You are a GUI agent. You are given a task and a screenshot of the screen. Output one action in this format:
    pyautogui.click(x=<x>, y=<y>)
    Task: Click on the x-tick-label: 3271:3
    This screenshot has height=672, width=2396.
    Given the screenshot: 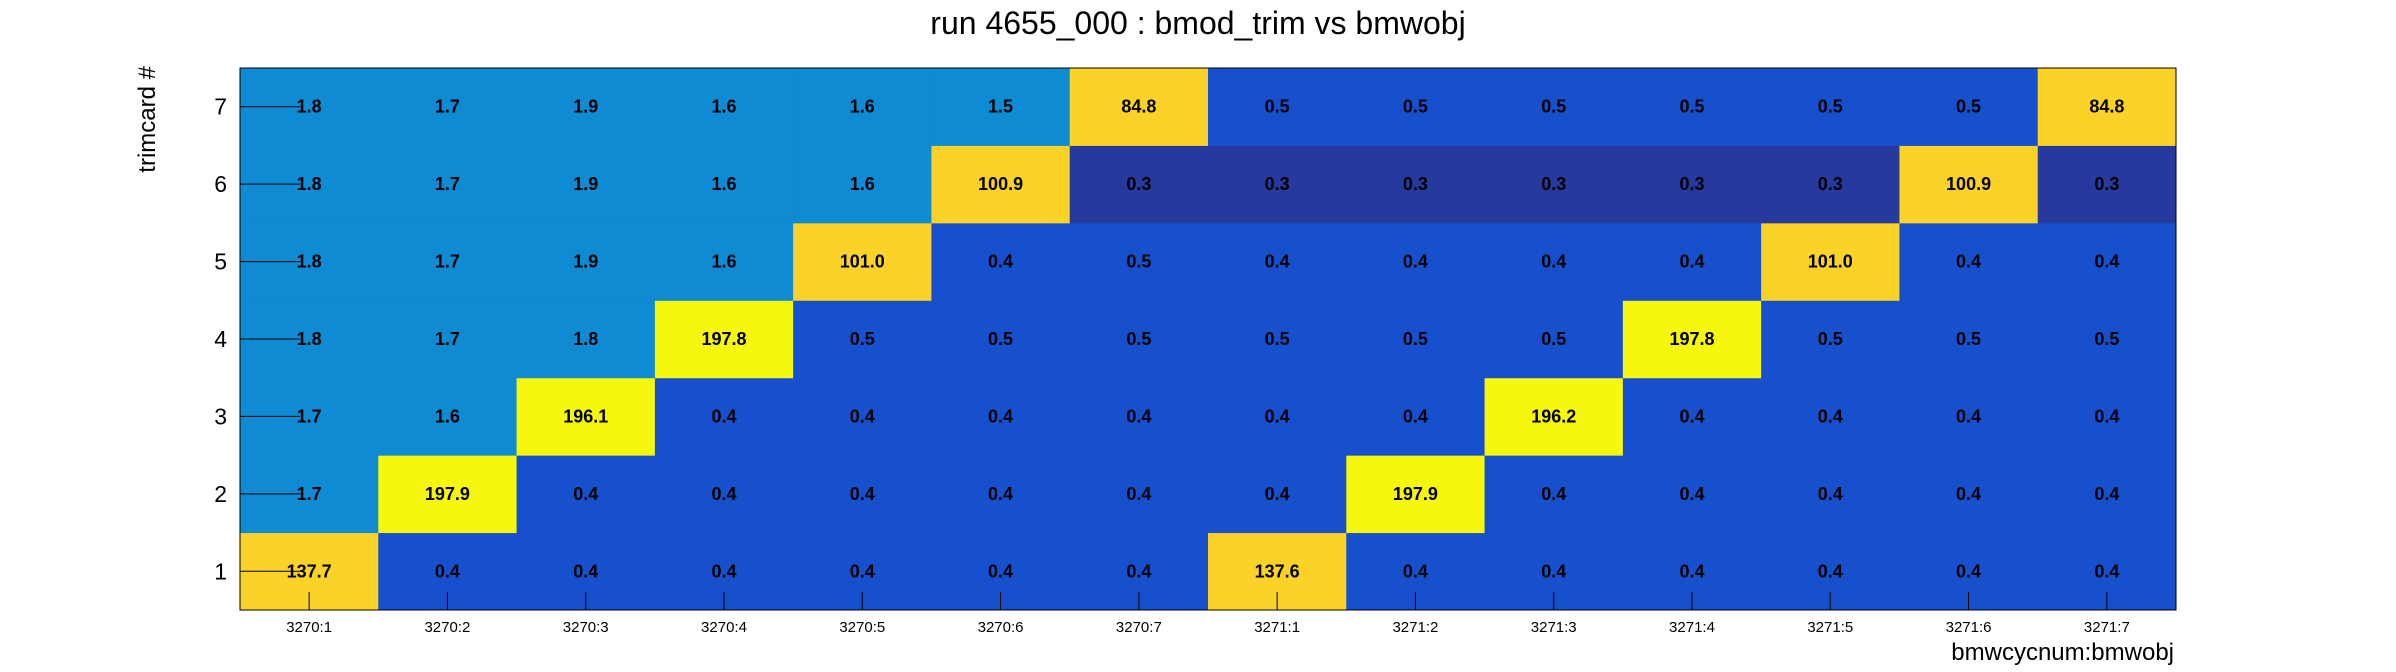 What is the action you would take?
    pyautogui.click(x=1554, y=627)
    